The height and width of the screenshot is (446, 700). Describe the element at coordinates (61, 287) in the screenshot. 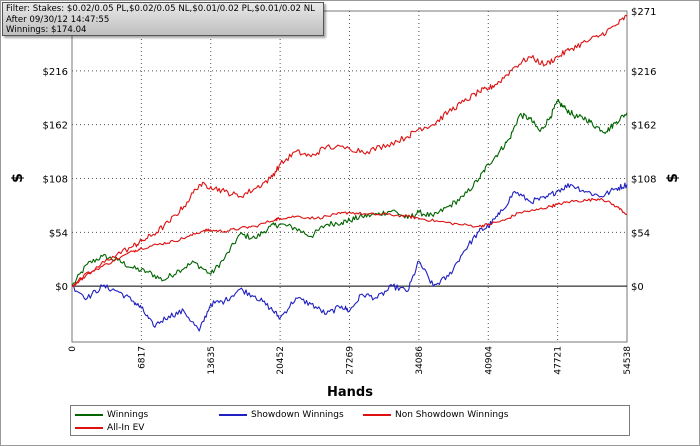

I see `y-tick-label-left: $0` at that location.